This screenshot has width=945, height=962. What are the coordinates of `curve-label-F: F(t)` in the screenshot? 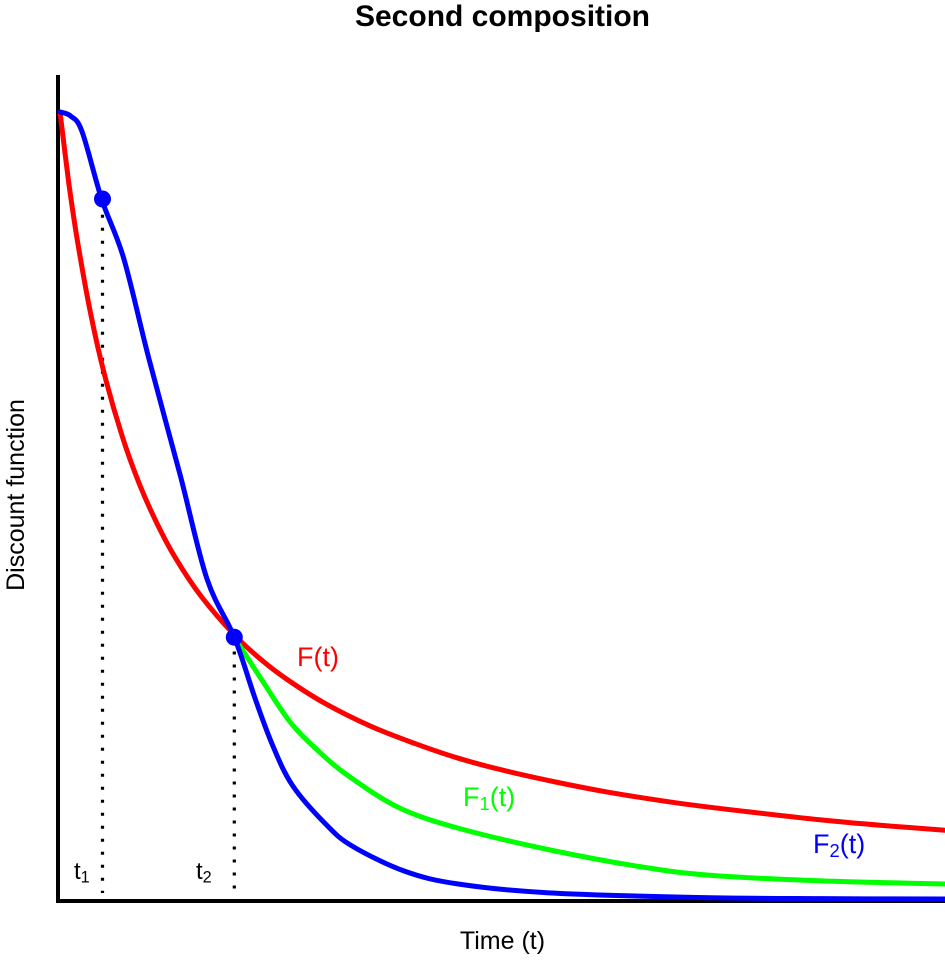 It's located at (318, 657).